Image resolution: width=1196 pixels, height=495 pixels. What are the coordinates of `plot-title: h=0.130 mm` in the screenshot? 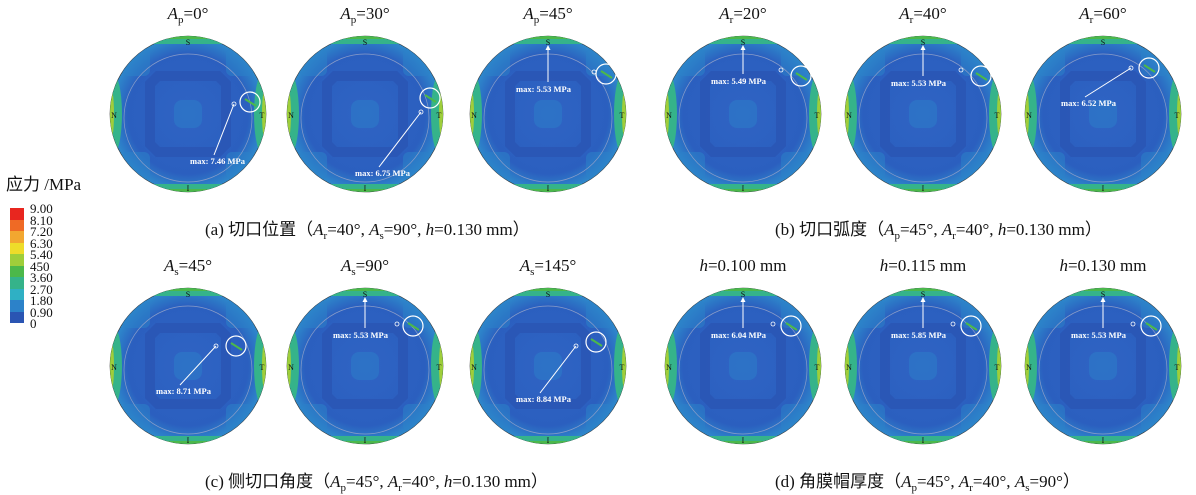 It's located at (1103, 265).